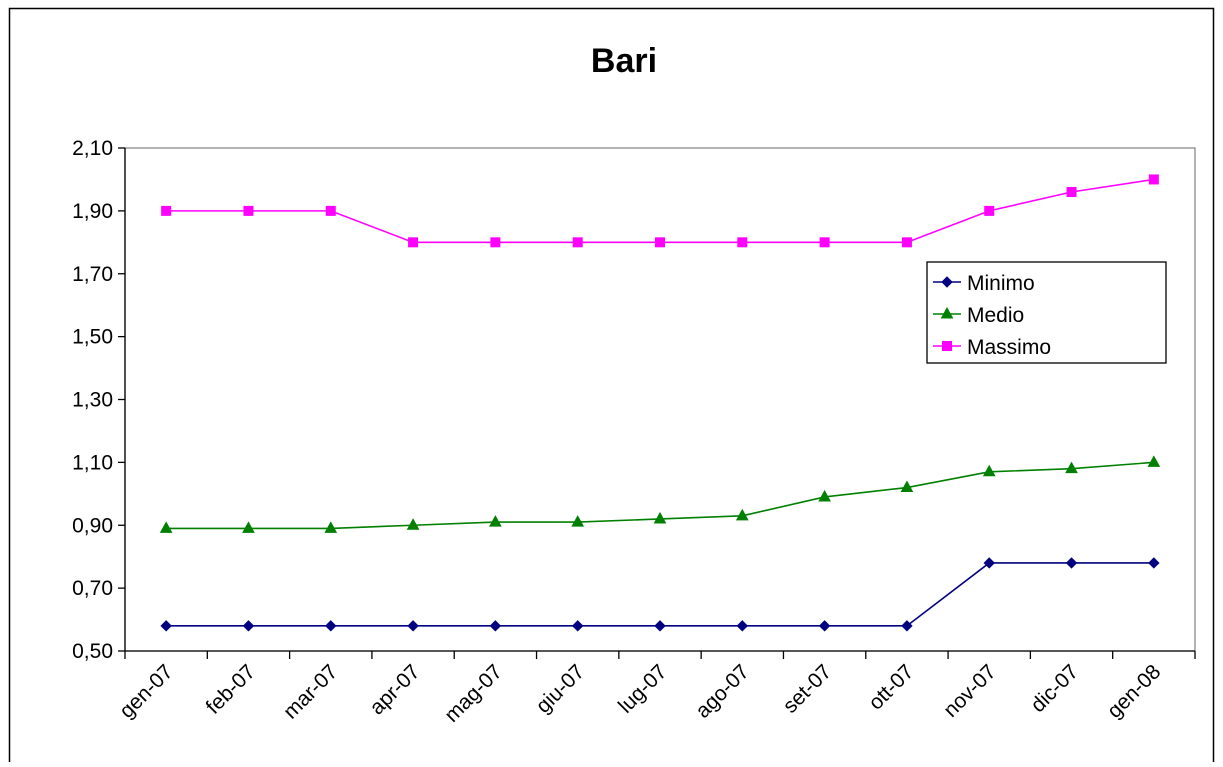 The image size is (1223, 767). I want to click on legend-box, so click(1046, 312).